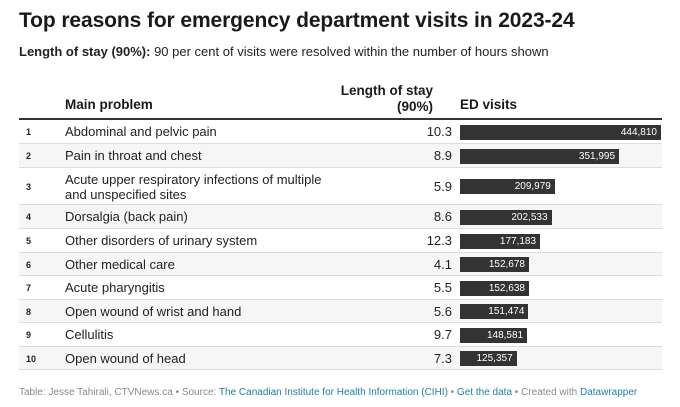 The height and width of the screenshot is (407, 680). Describe the element at coordinates (109, 104) in the screenshot. I see `header-main-problem: Main problem` at that location.